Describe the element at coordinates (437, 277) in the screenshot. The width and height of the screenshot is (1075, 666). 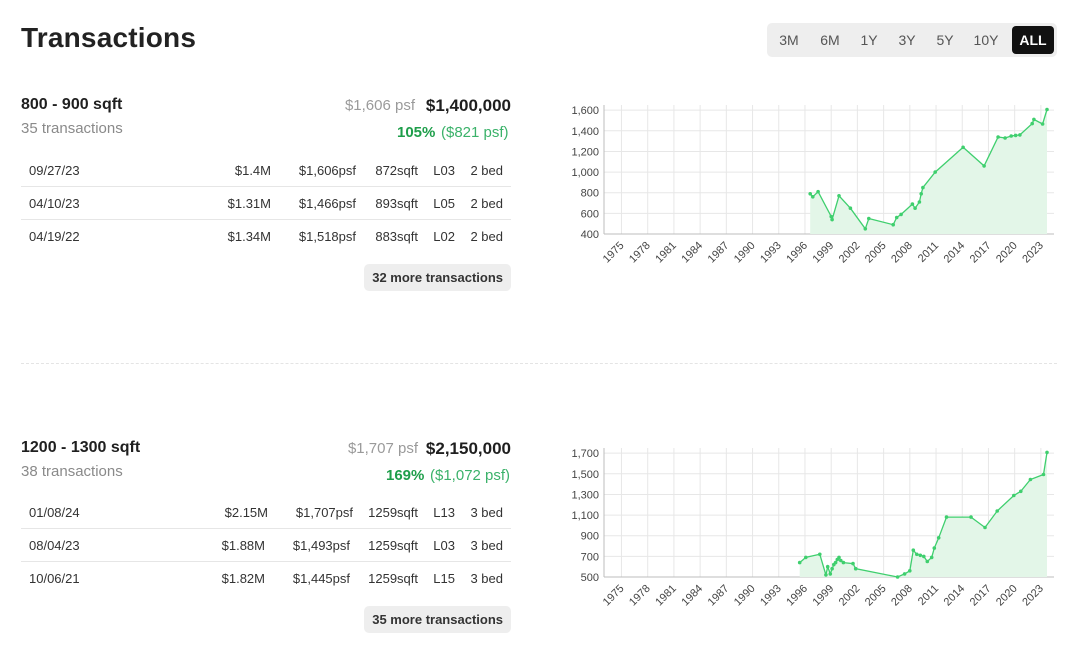
I see `more-transactions-button: 32 more transactions` at that location.